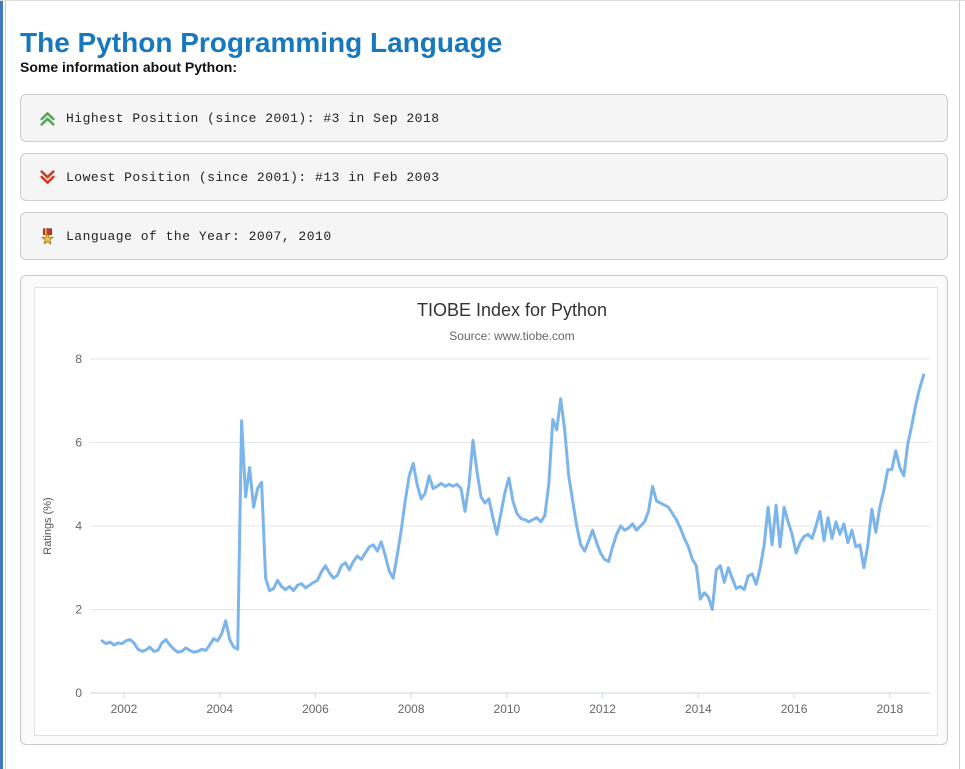 The image size is (965, 769). Describe the element at coordinates (602, 709) in the screenshot. I see `svg-text: 2012` at that location.